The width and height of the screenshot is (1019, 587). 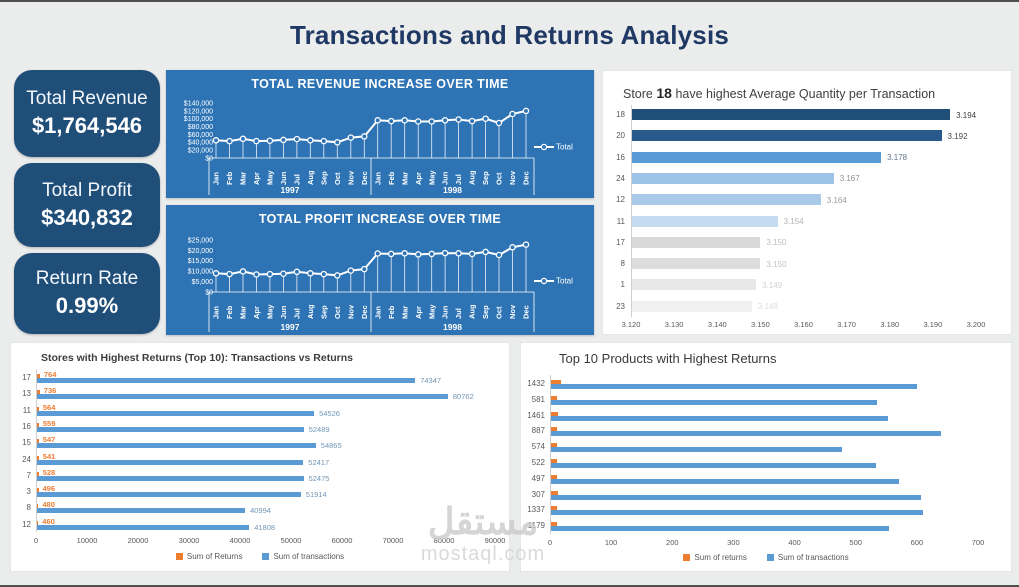 What do you see at coordinates (564, 281) in the screenshot?
I see `legend-label: Total` at bounding box center [564, 281].